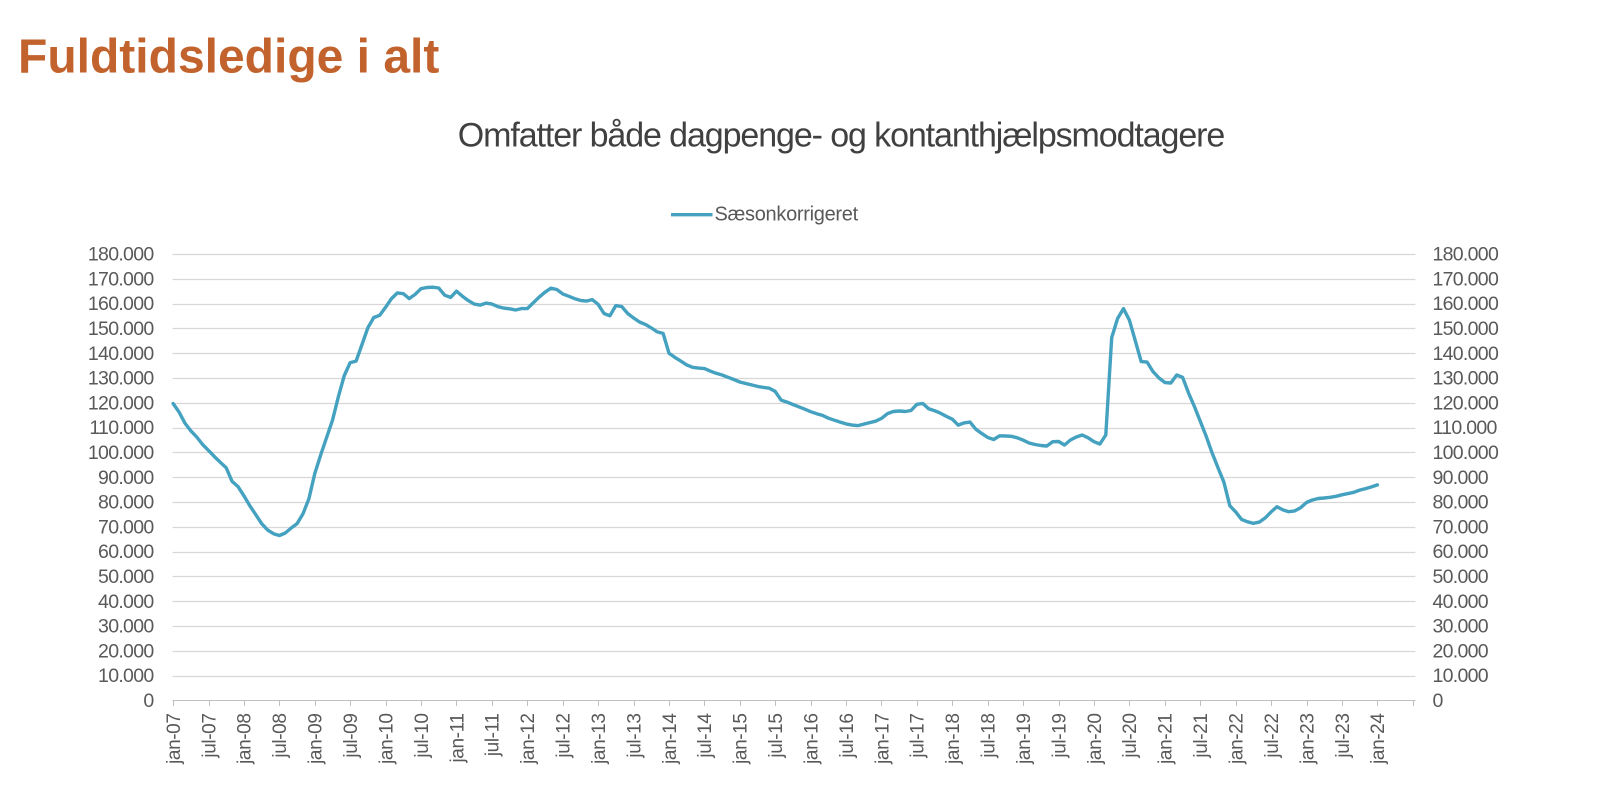  Describe the element at coordinates (457, 739) in the screenshot. I see `svg-text: jan-11` at that location.